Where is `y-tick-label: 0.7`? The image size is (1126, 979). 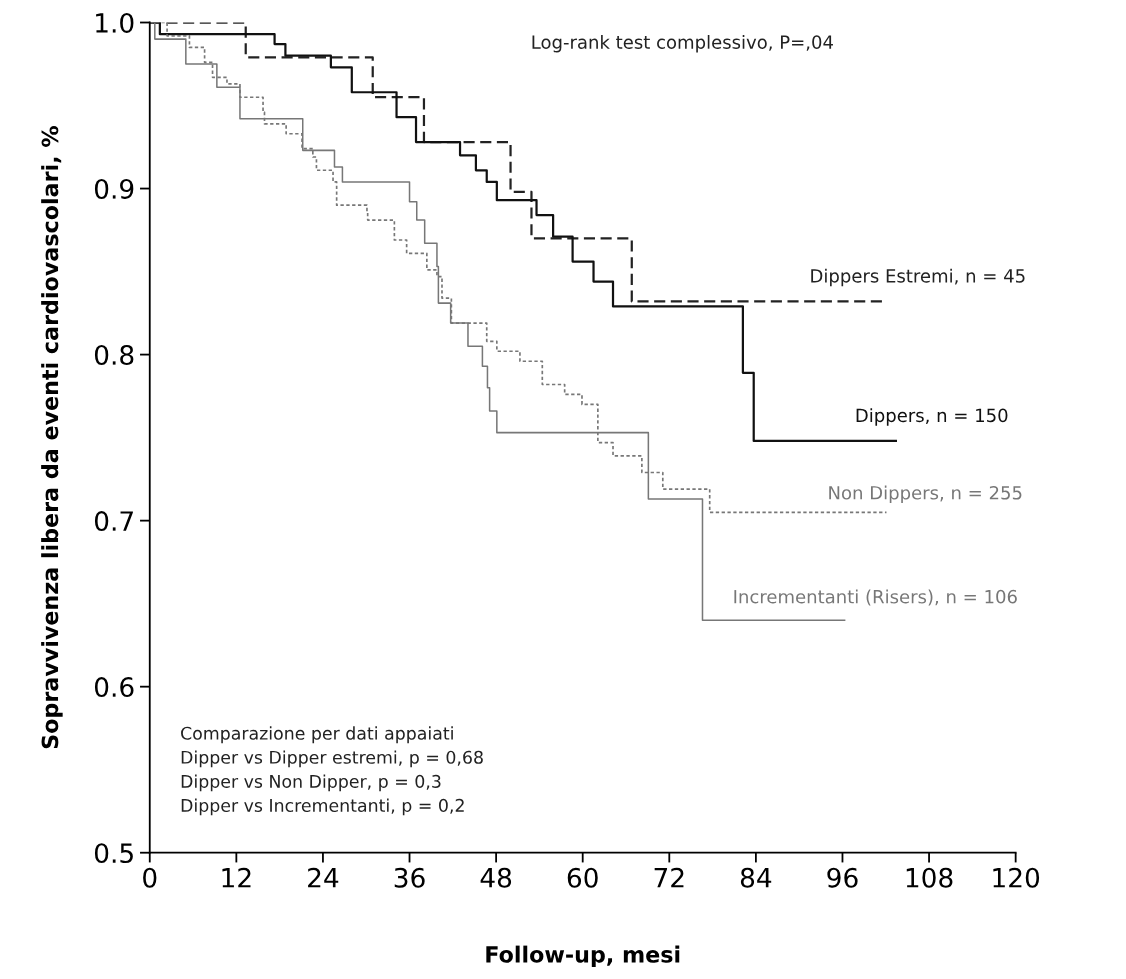 y-tick-label: 0.7 is located at coordinates (113, 521).